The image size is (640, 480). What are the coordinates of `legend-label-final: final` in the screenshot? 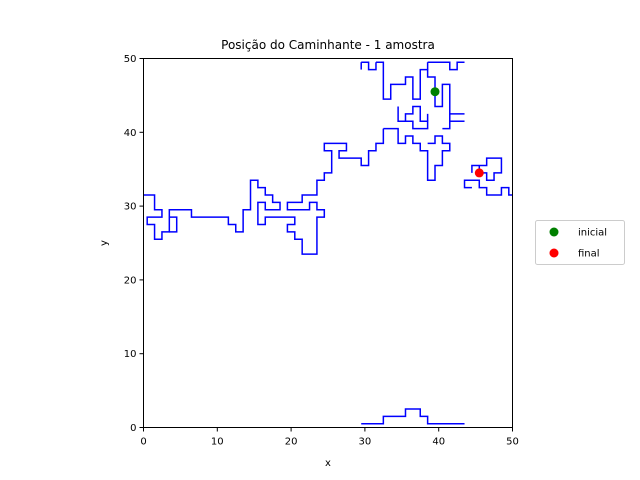 It's located at (589, 254).